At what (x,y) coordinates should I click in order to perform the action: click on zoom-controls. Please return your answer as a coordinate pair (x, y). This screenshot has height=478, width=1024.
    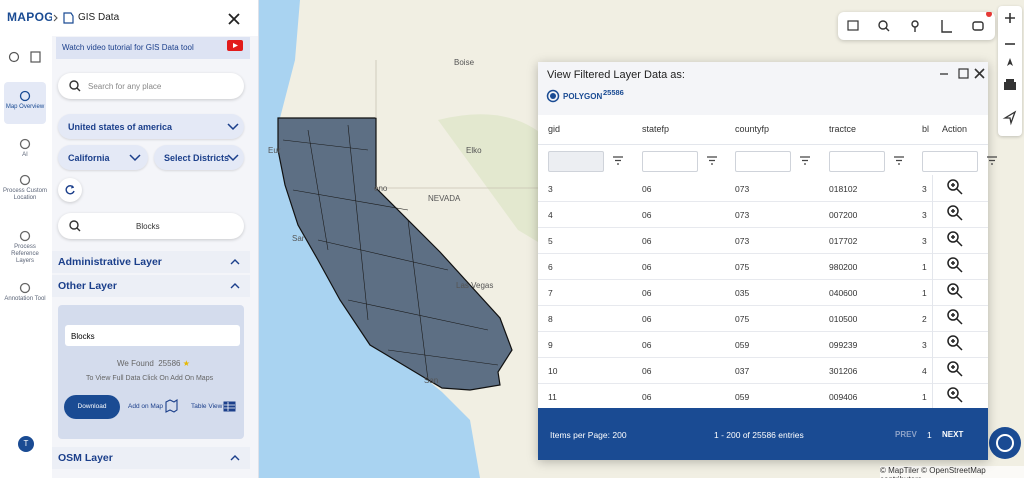
    Looking at the image, I should click on (1010, 71).